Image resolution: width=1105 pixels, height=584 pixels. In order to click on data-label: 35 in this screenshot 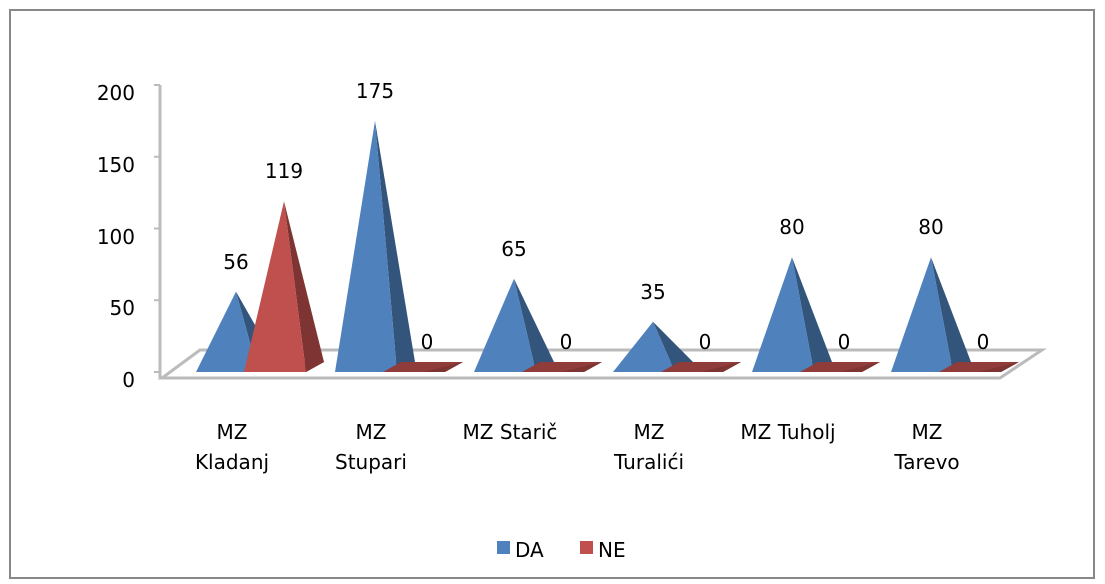, I will do `click(653, 291)`.